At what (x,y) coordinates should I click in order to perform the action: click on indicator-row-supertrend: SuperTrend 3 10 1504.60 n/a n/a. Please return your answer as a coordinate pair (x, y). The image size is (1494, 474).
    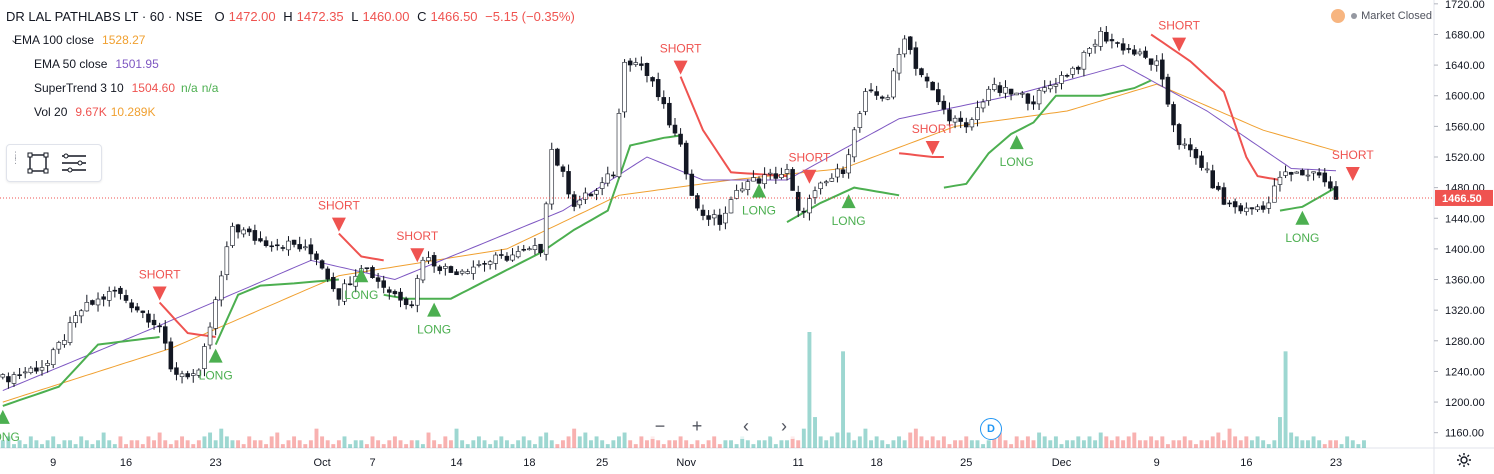
    Looking at the image, I should click on (292, 88).